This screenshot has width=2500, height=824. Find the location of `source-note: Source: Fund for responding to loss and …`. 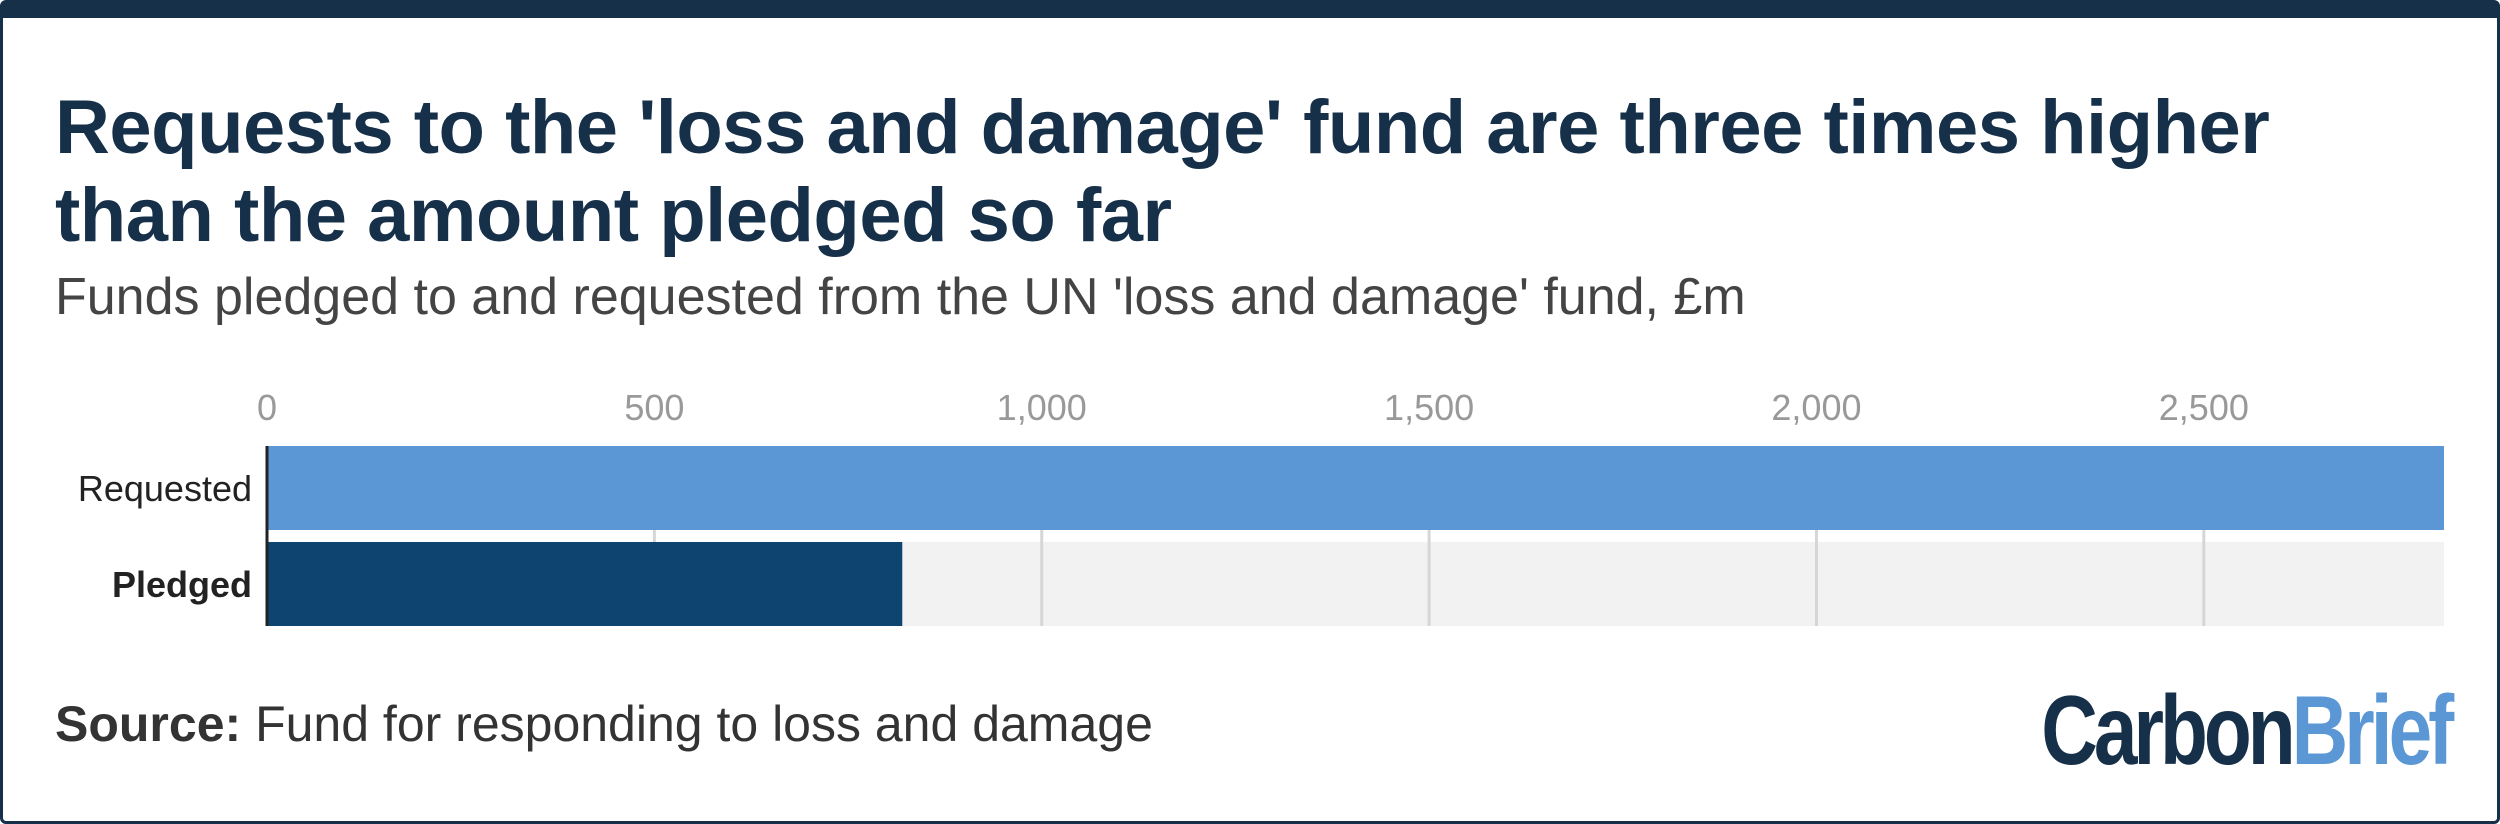

source-note: Source: Fund for responding to loss and … is located at coordinates (604, 724).